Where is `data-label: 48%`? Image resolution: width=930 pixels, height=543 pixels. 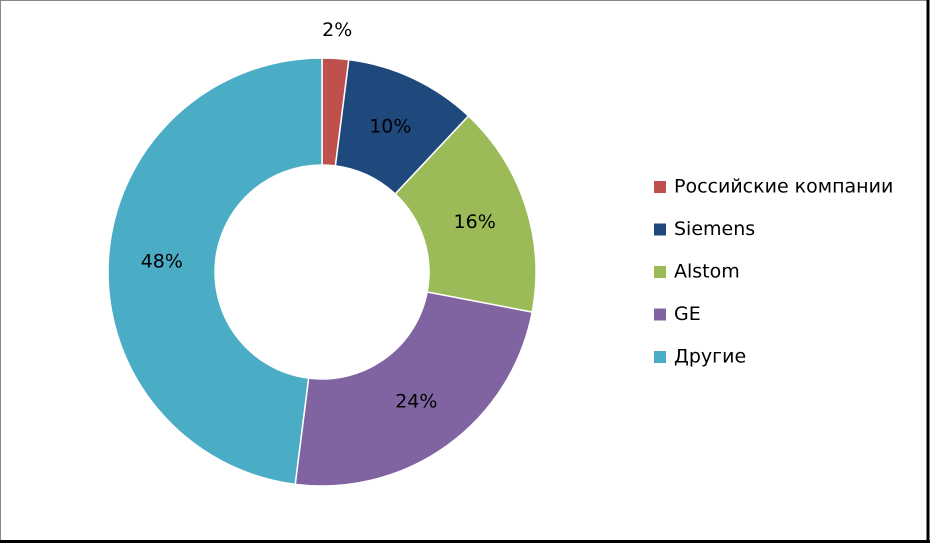 data-label: 48% is located at coordinates (162, 261).